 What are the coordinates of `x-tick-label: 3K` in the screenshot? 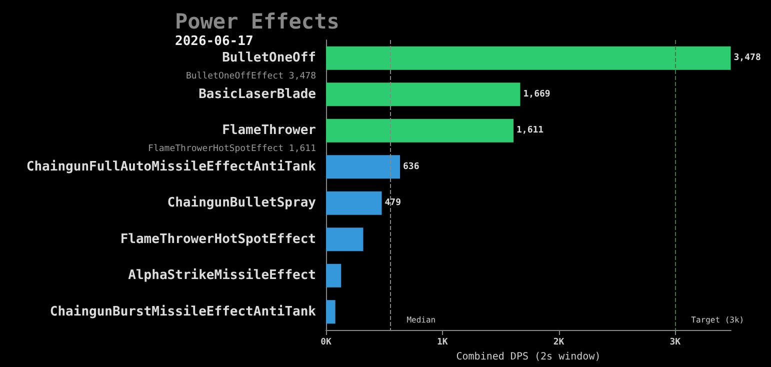 It's located at (676, 343).